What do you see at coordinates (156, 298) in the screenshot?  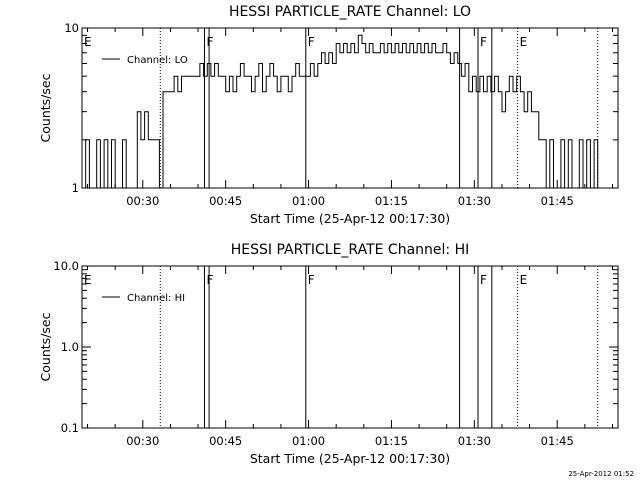 I see `legend-label: Channel: HI` at bounding box center [156, 298].